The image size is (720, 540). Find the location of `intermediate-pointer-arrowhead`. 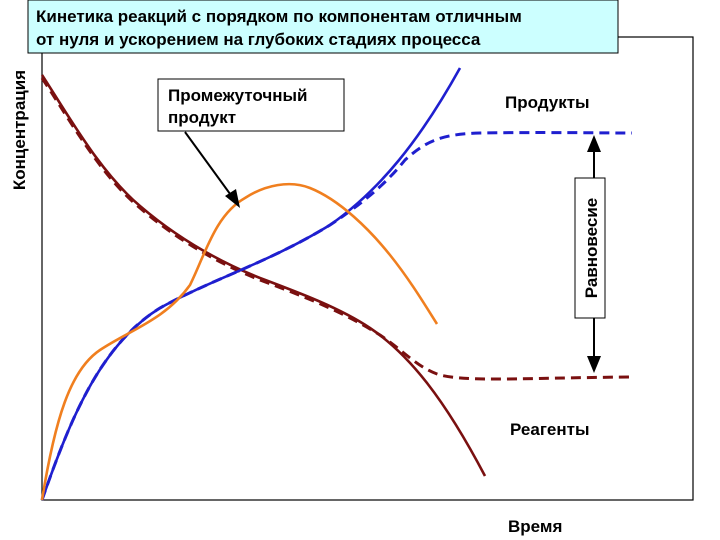

intermediate-pointer-arrowhead is located at coordinates (232, 198).